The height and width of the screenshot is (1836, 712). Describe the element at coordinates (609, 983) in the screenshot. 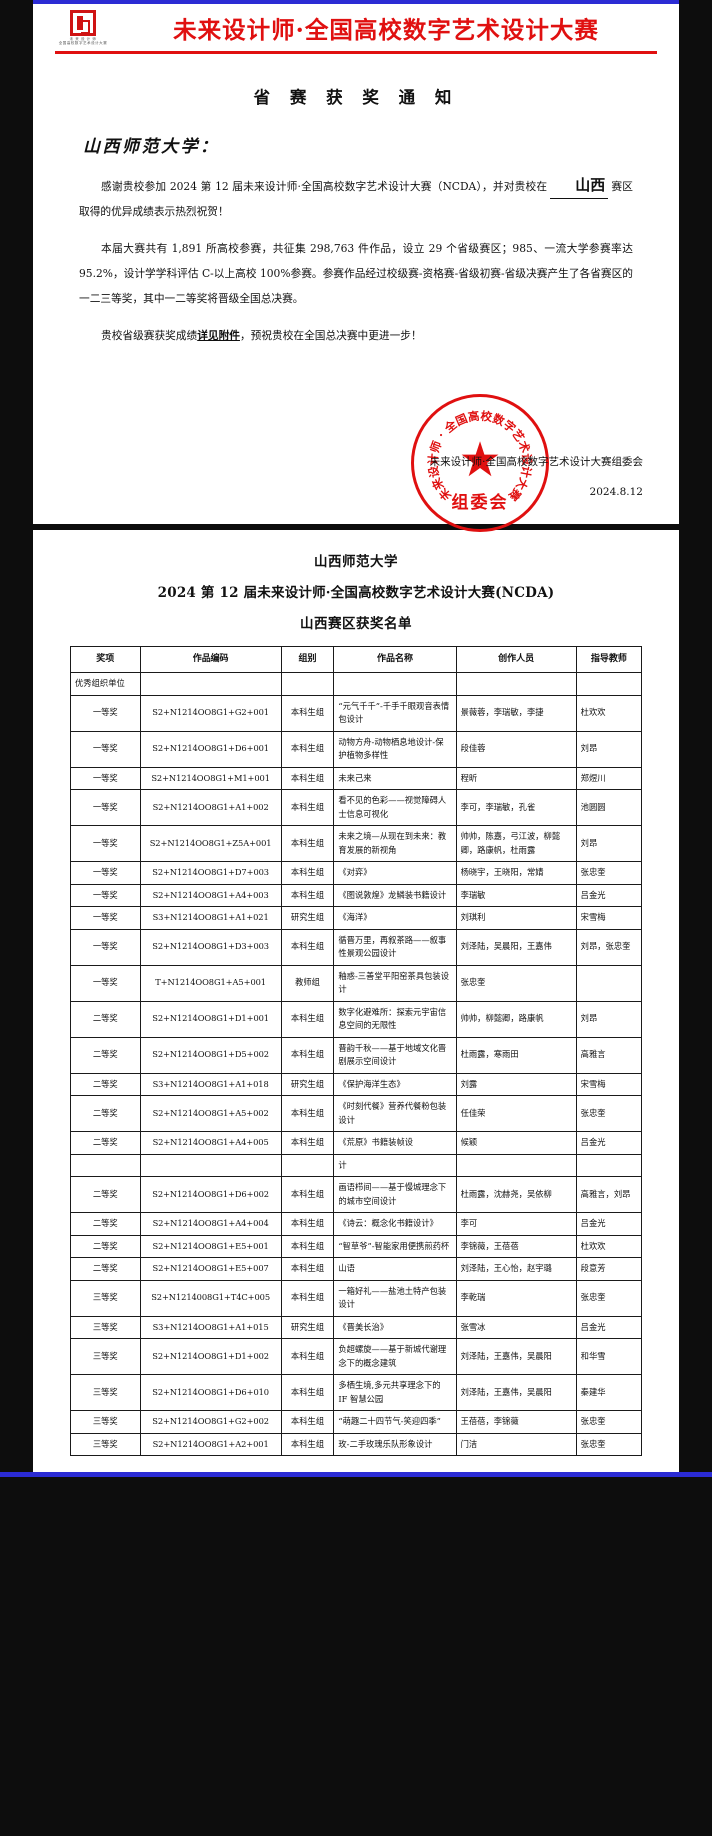

I see `cell-mentor` at that location.